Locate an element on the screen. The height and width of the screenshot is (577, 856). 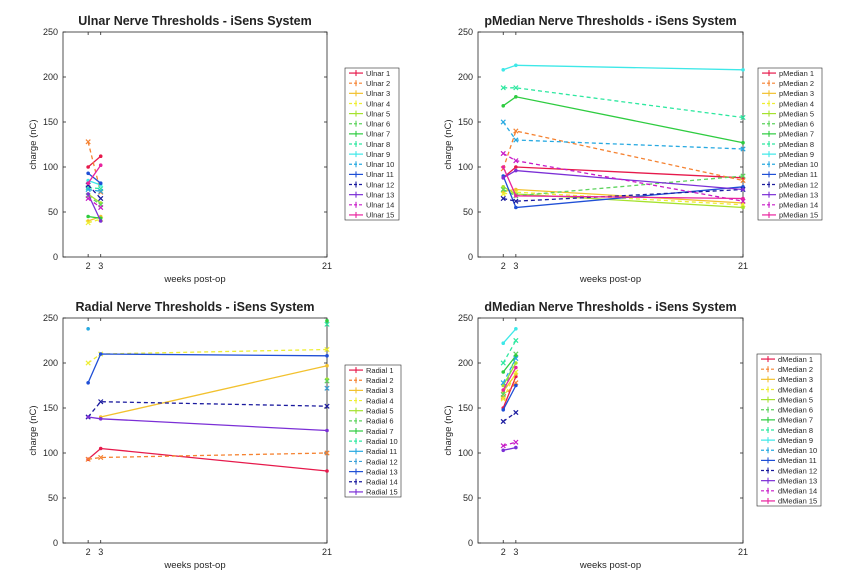
legend-entry: Radial 15 is located at coordinates (373, 492).